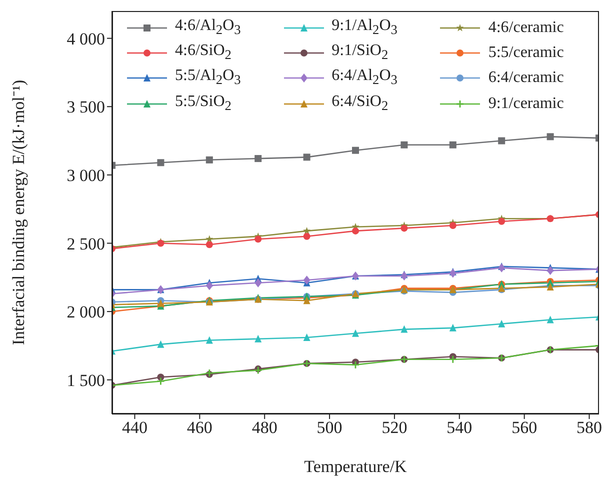 This screenshot has height=486, width=610. I want to click on legend-label: 5:5/SiO$_{2}$, so click(203, 103).